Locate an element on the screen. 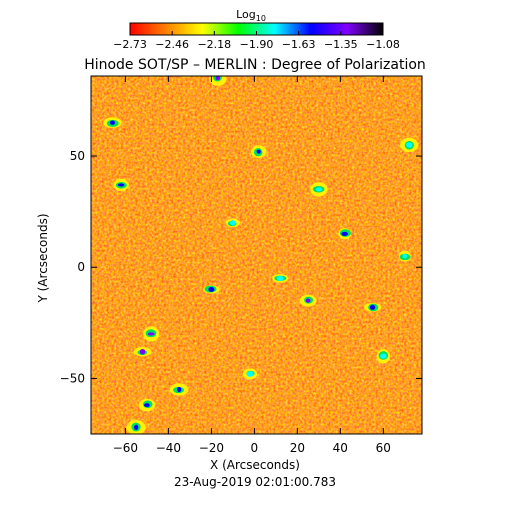 This screenshot has width=511, height=512. colorbar-tick-label: −1.63 is located at coordinates (299, 44).